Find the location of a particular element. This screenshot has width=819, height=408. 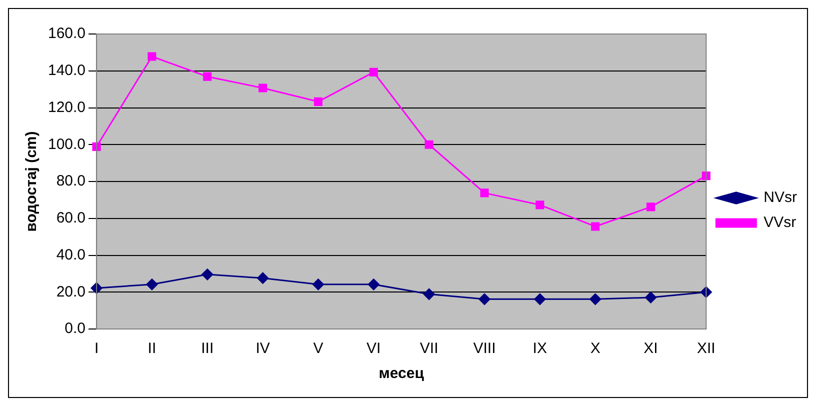

legend-label: NVsr is located at coordinates (781, 197).